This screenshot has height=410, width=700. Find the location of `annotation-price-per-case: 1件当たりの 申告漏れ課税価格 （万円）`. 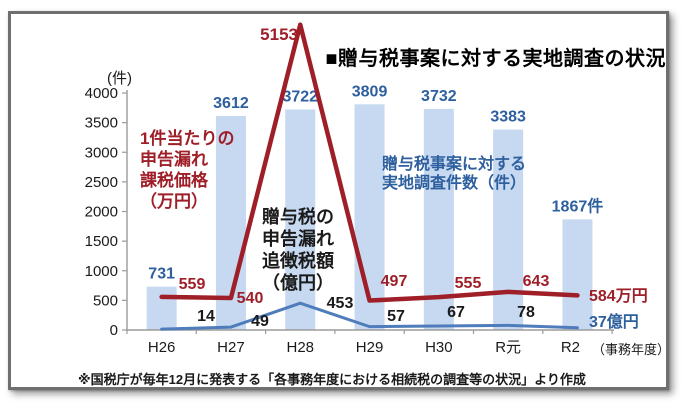

annotation-price-per-case: 1件当たりの 申告漏れ課税価格 （万円） is located at coordinates (187, 170).